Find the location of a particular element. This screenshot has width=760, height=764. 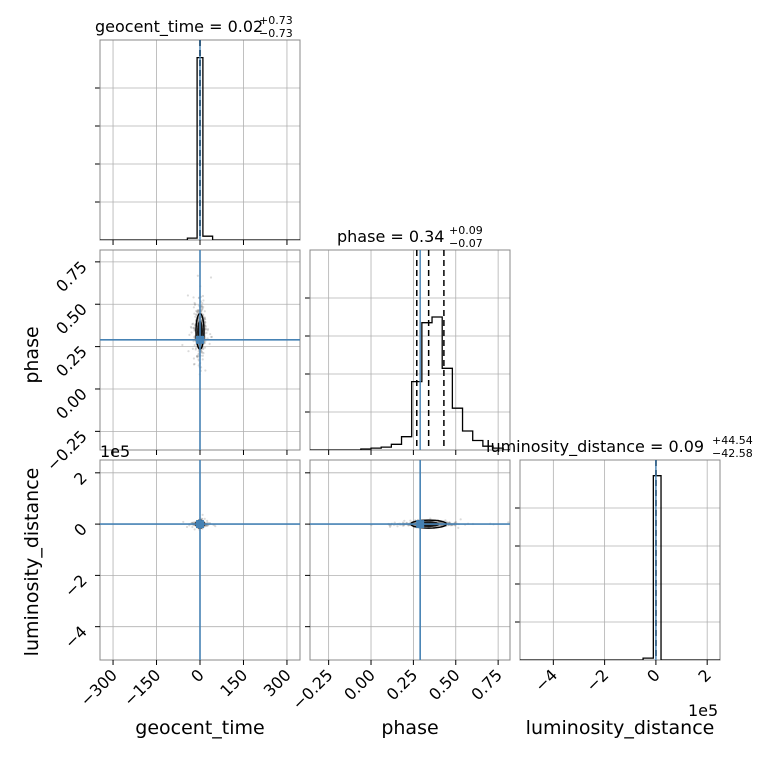

xtick-label-luminosity_distance: 2 is located at coordinates (704, 675).